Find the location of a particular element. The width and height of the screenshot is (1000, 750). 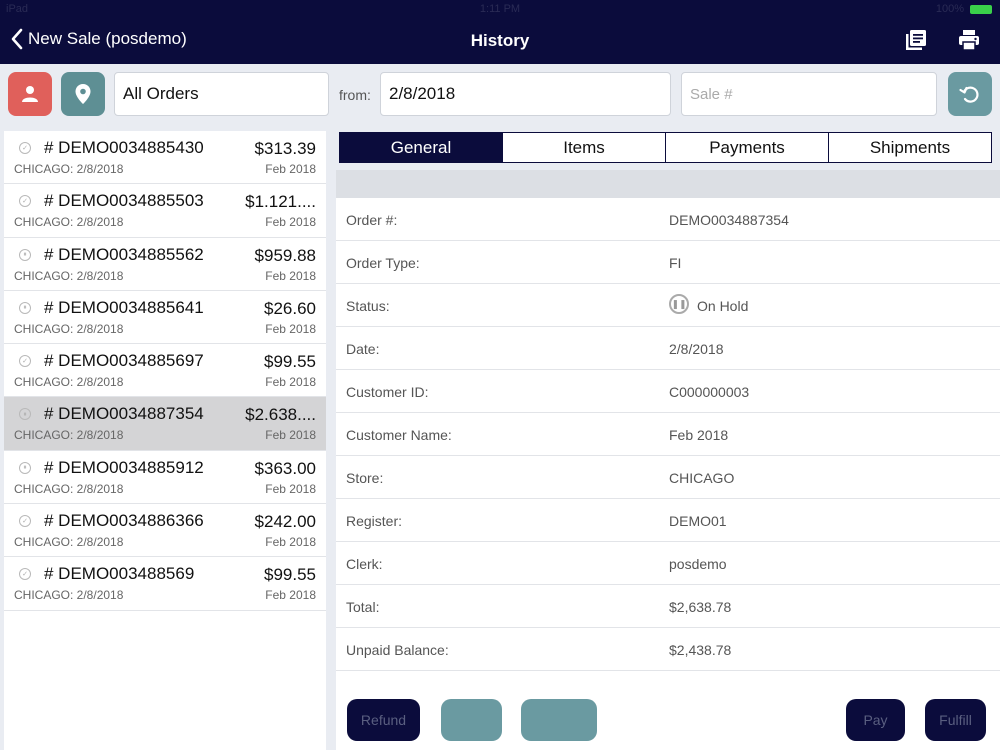

order-number: # DEMO0034885641 is located at coordinates (124, 307).